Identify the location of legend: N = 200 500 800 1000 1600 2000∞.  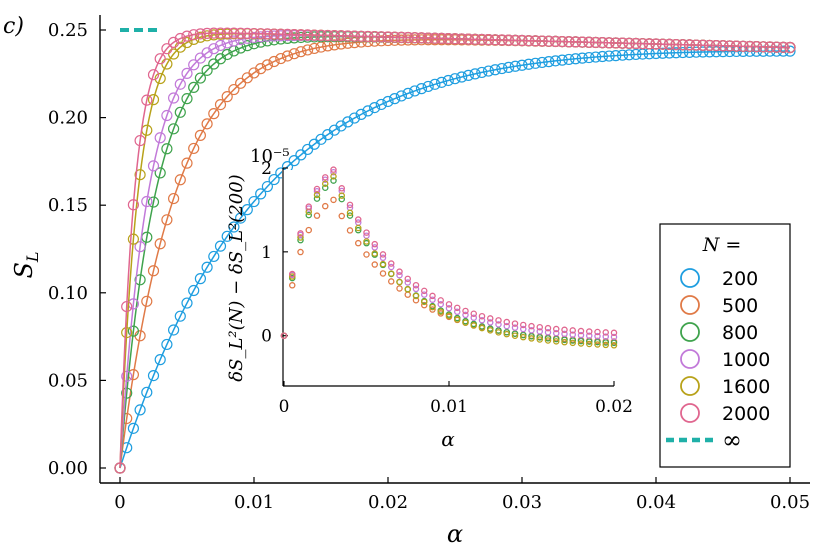
(725, 345).